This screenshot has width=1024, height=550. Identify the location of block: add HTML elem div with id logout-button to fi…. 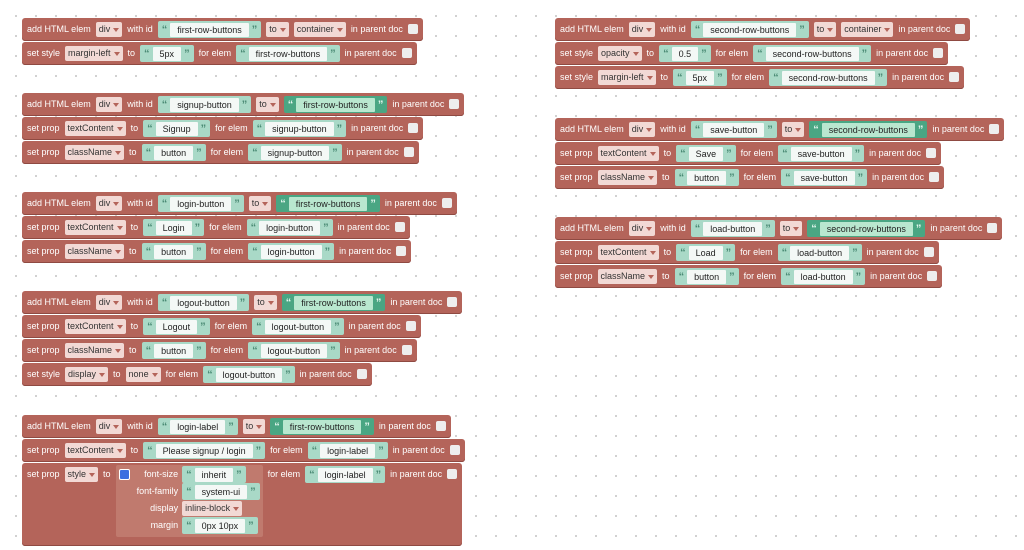
(242, 302).